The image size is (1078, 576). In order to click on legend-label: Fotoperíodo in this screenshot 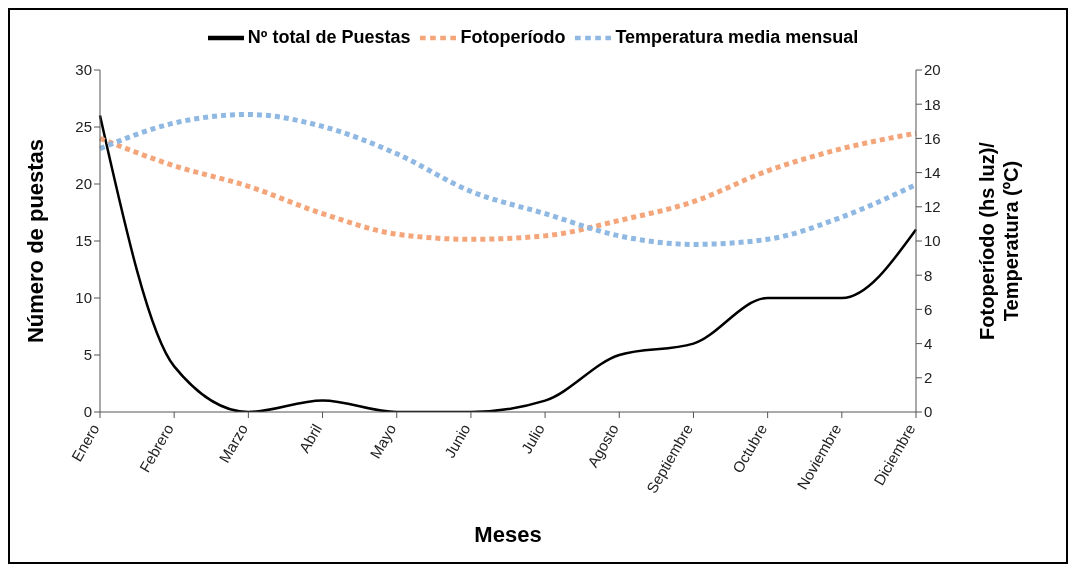, I will do `click(513, 36)`.